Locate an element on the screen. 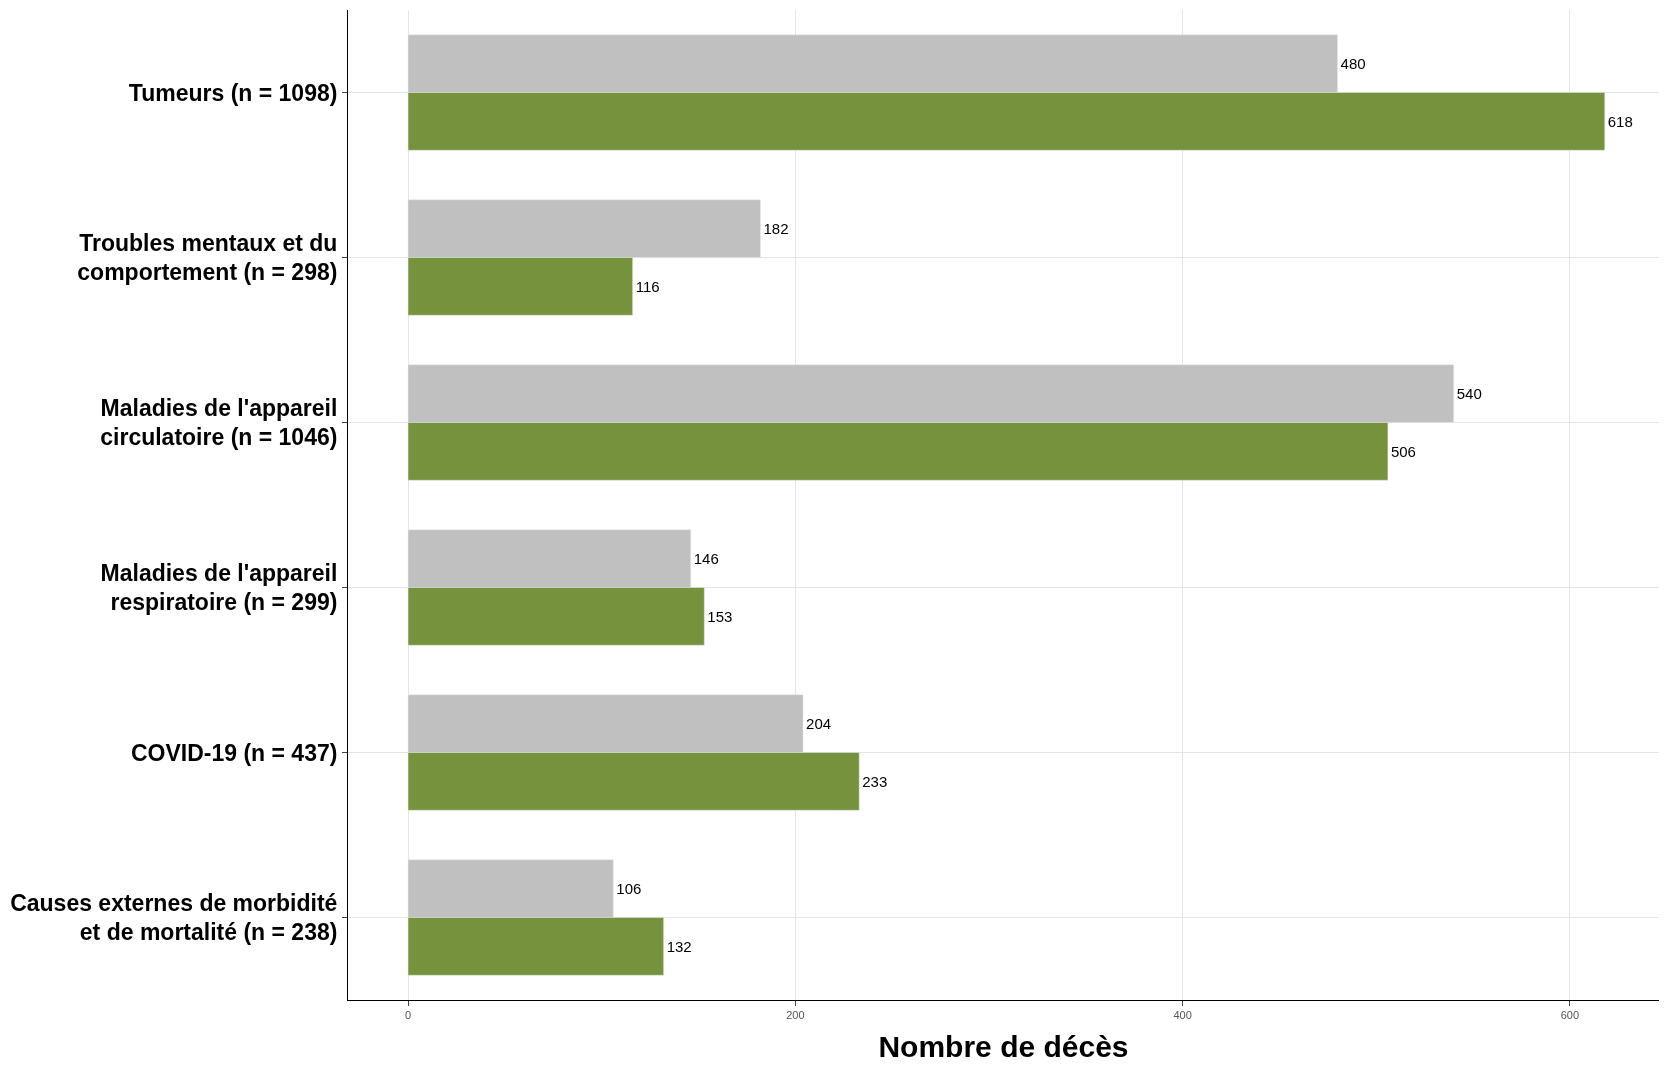 The height and width of the screenshot is (1070, 1669). y-tick-label: Causes externes de morbidité et de mortalité (n = 238) is located at coordinates (174, 917).